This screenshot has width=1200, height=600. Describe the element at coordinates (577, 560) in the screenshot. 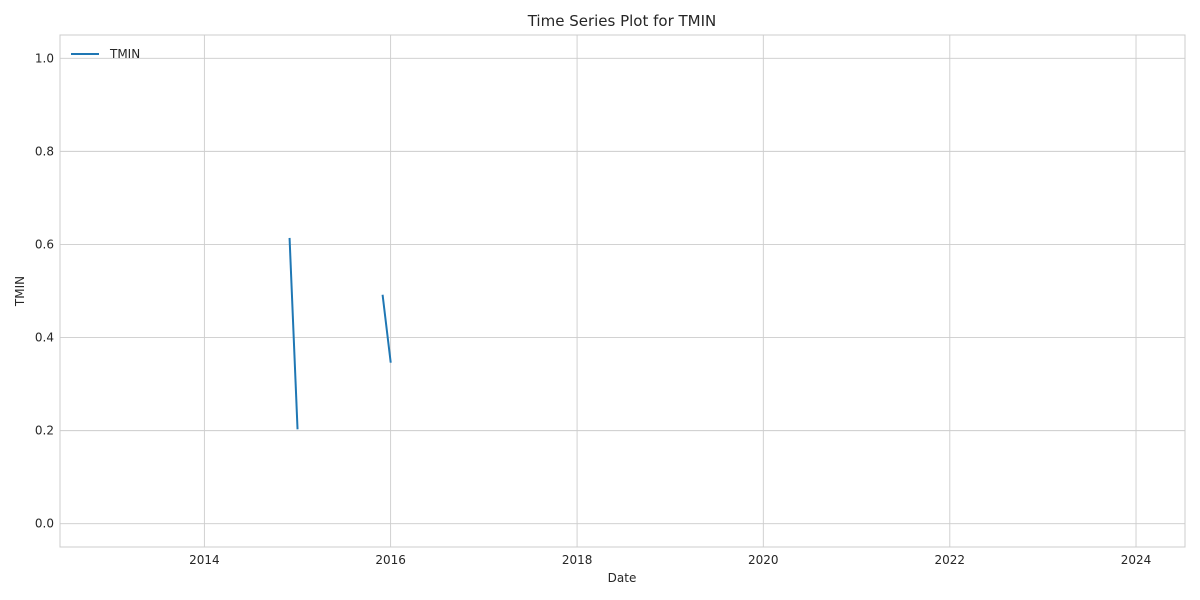

I see `x-tick-label: 2018` at that location.